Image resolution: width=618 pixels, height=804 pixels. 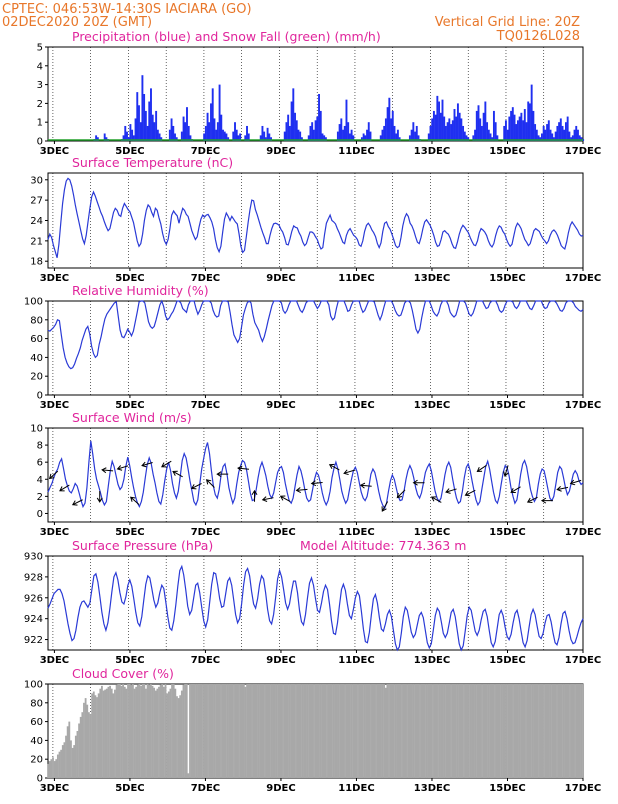 I want to click on humidity-ytick-label: 20, so click(x=36, y=377).